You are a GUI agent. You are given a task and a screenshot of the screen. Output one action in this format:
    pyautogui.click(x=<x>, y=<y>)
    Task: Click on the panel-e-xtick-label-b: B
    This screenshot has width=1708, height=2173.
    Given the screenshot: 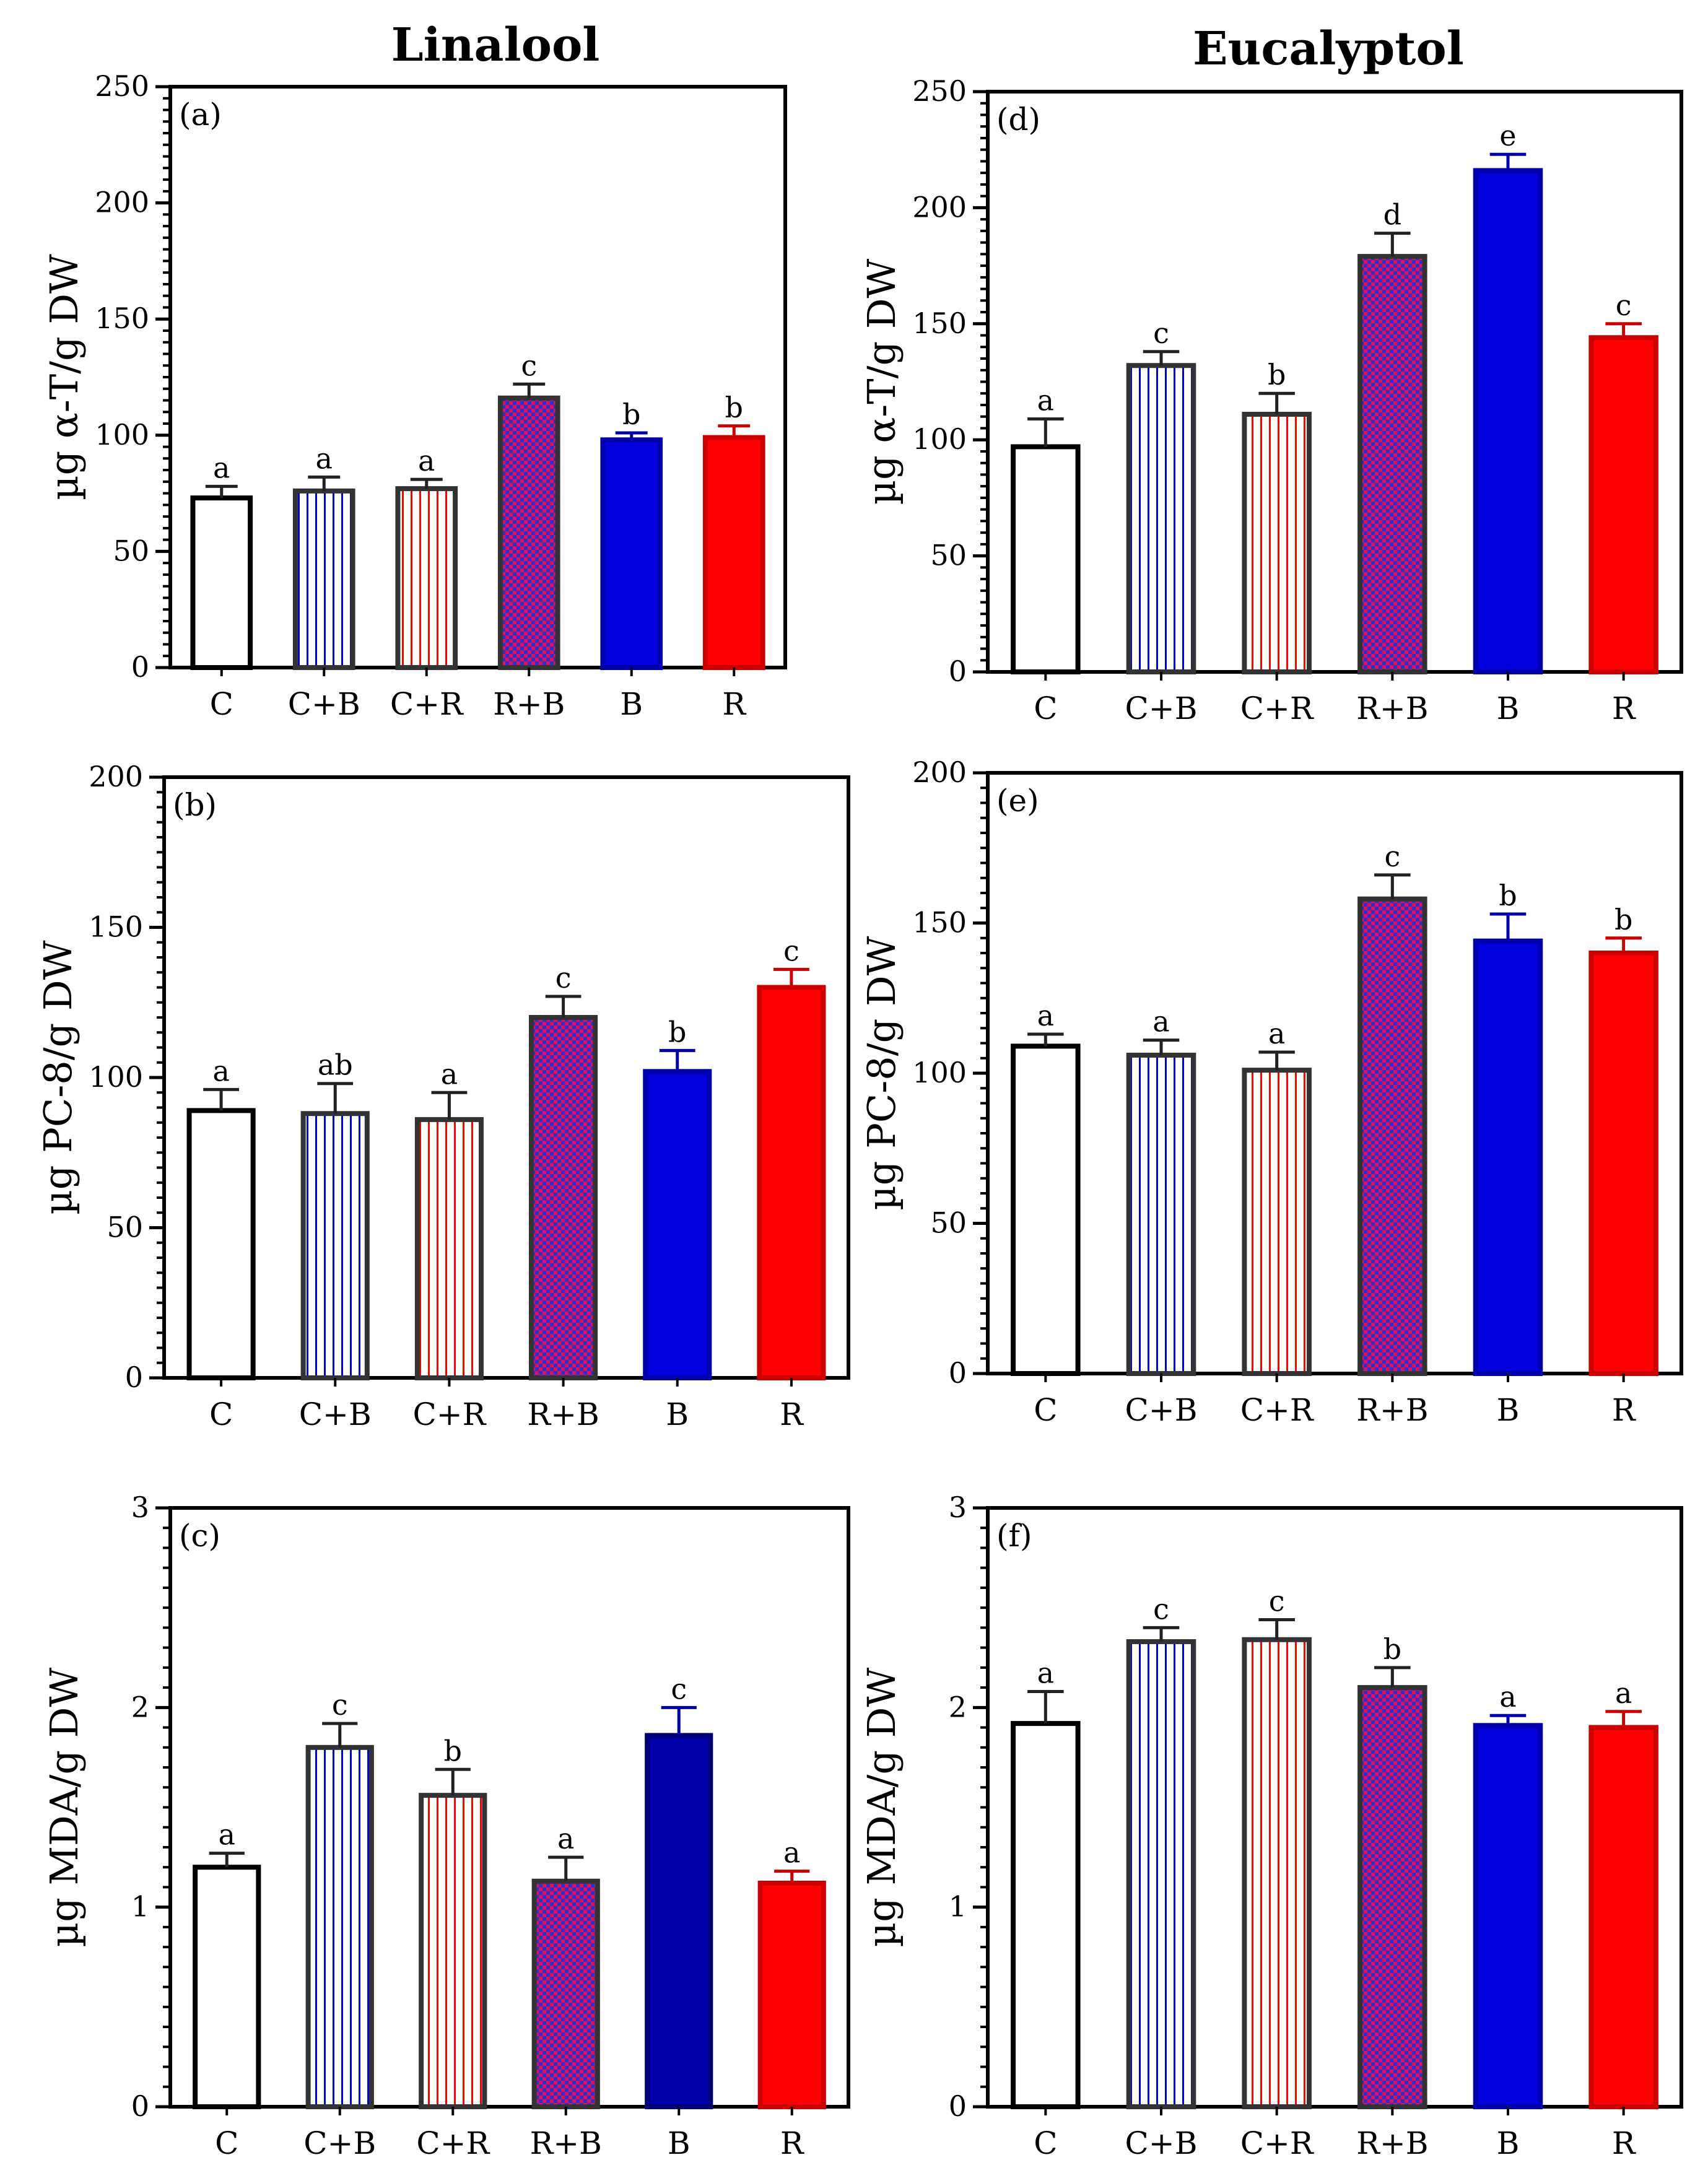 What is the action you would take?
    pyautogui.click(x=1508, y=1410)
    